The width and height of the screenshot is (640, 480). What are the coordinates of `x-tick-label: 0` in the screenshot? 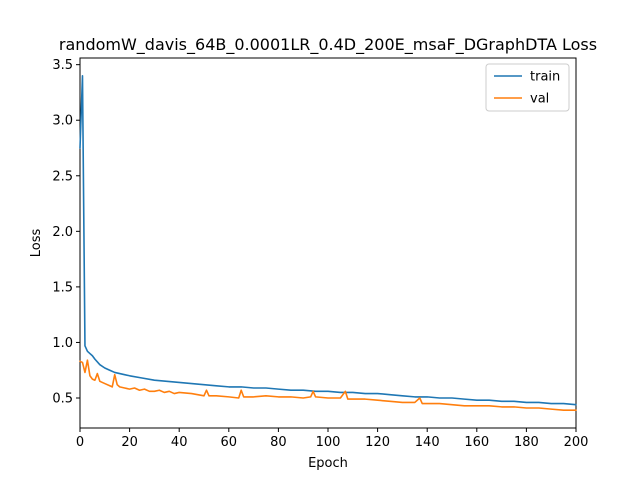 It's located at (80, 442).